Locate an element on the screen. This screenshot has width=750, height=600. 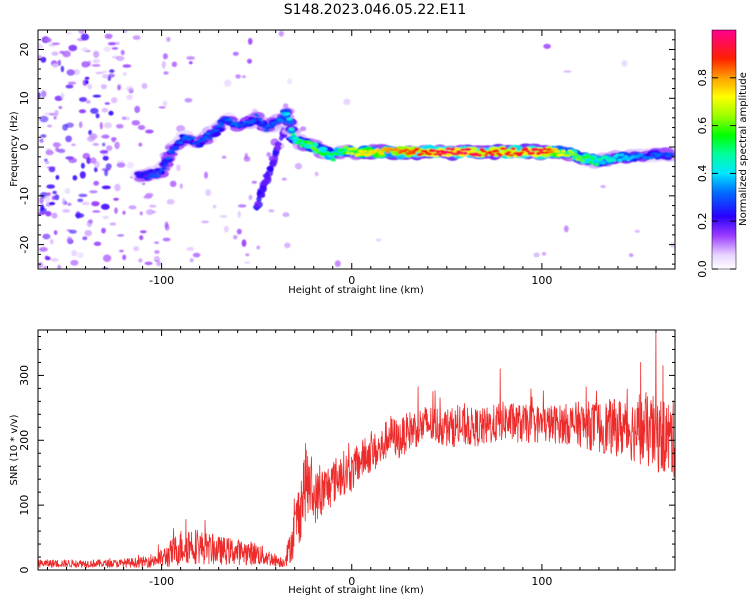
y-tick-label: -10 is located at coordinates (24, 196).